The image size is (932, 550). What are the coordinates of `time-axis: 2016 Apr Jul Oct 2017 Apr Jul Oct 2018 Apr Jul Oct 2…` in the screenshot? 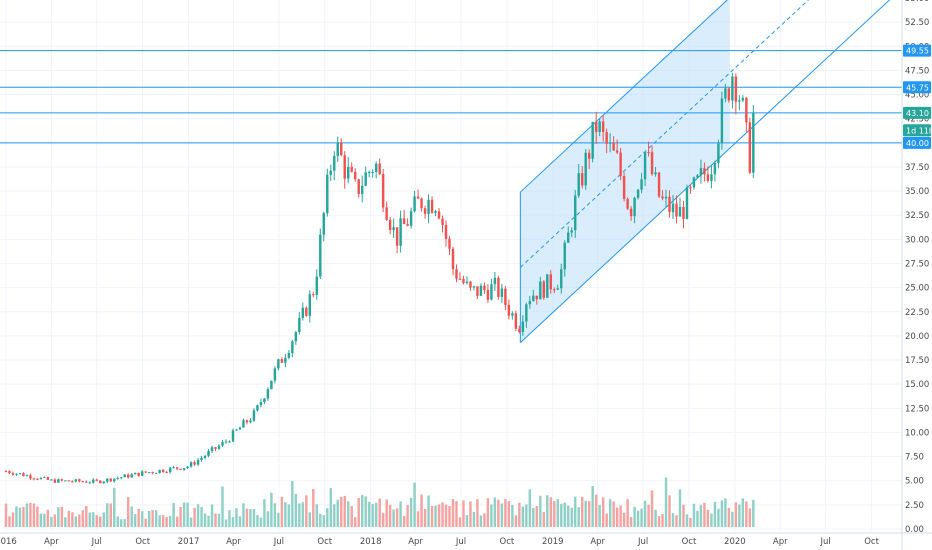 It's located at (466, 539).